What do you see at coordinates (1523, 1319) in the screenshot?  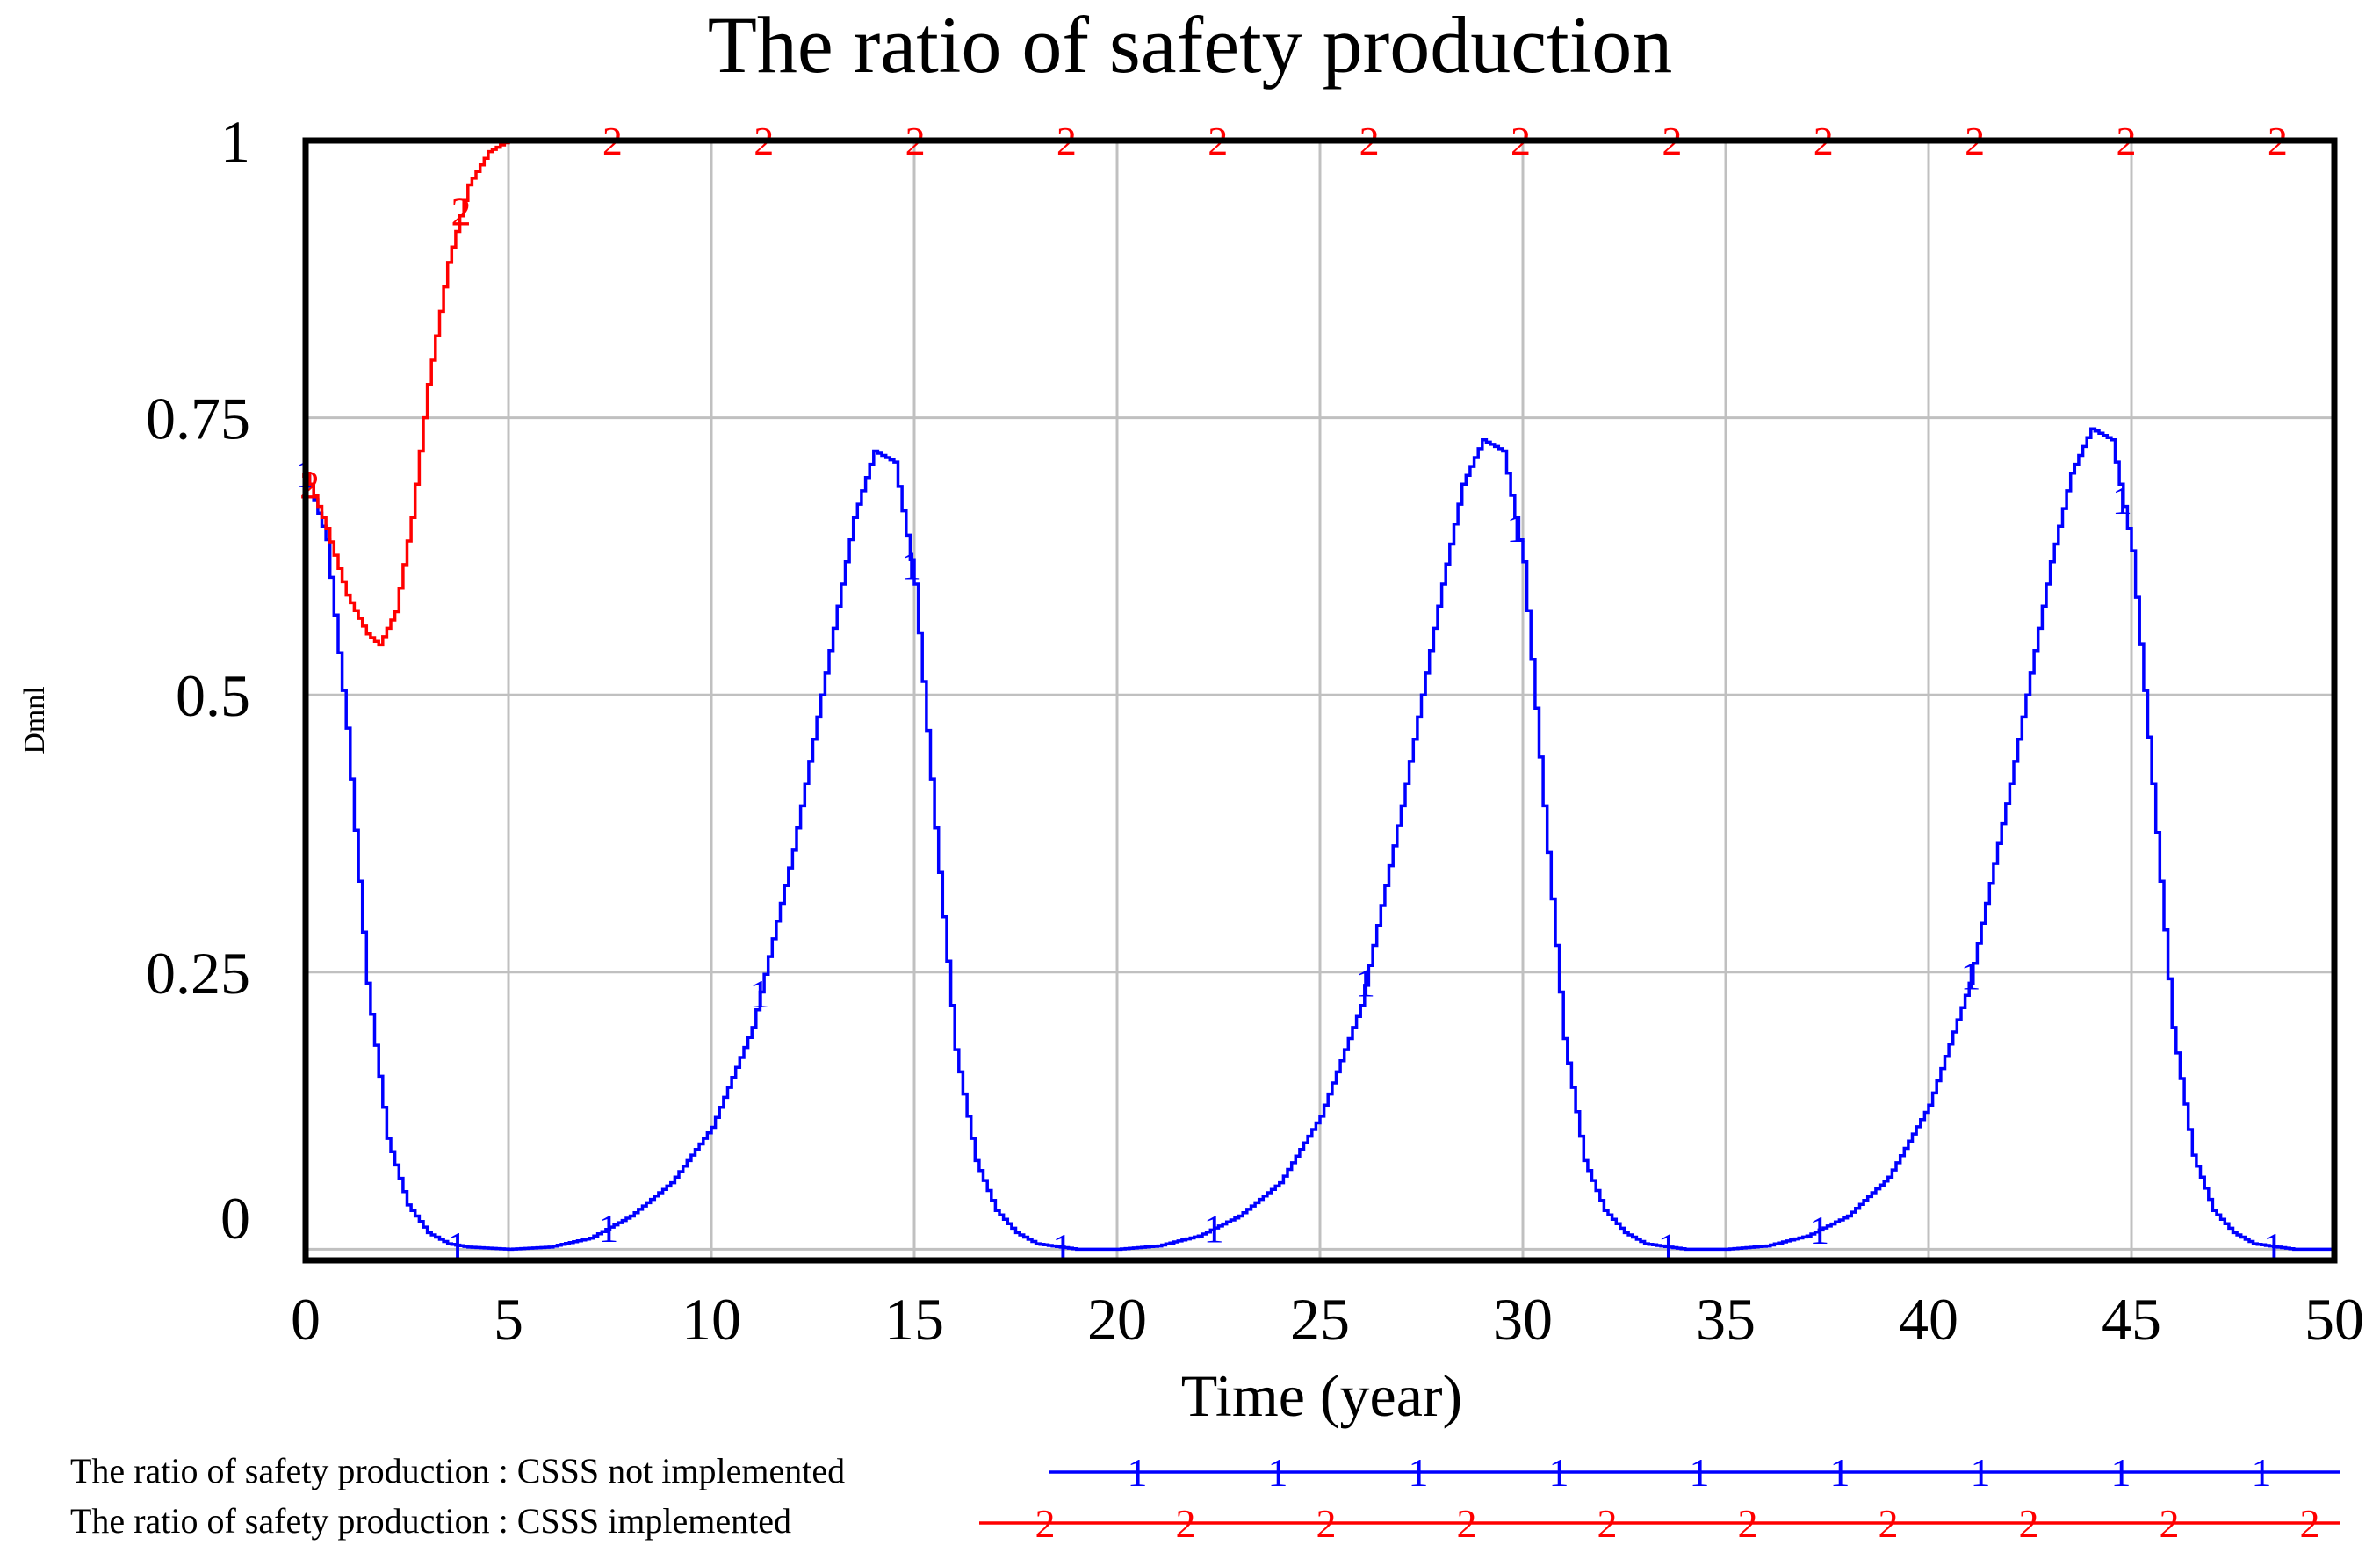 I see `x-tick-label-30: 30` at bounding box center [1523, 1319].